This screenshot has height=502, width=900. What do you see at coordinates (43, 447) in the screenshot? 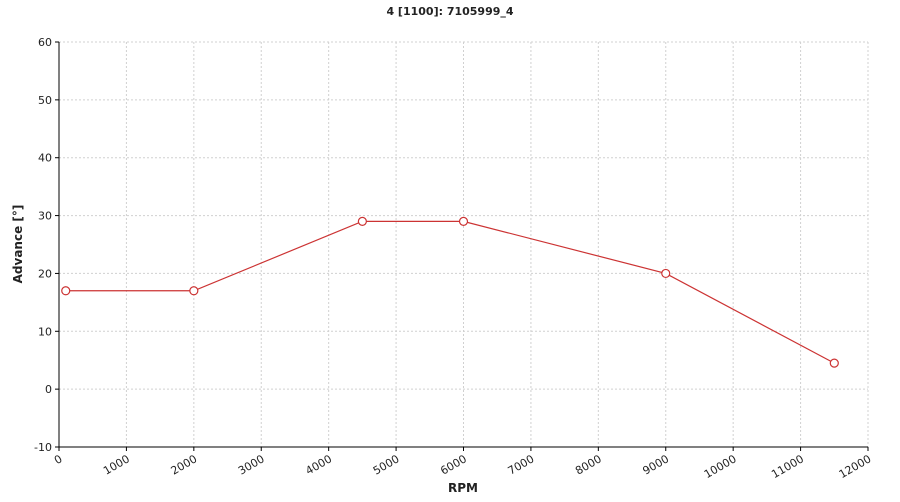
I see `y-tick-label: -10` at bounding box center [43, 447].